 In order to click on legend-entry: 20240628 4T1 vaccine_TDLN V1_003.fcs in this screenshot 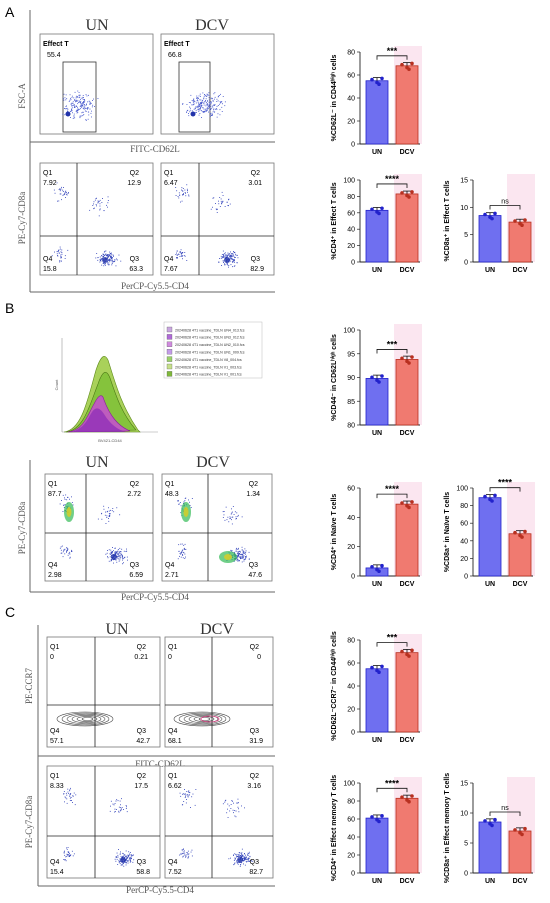, I will do `click(208, 367)`.